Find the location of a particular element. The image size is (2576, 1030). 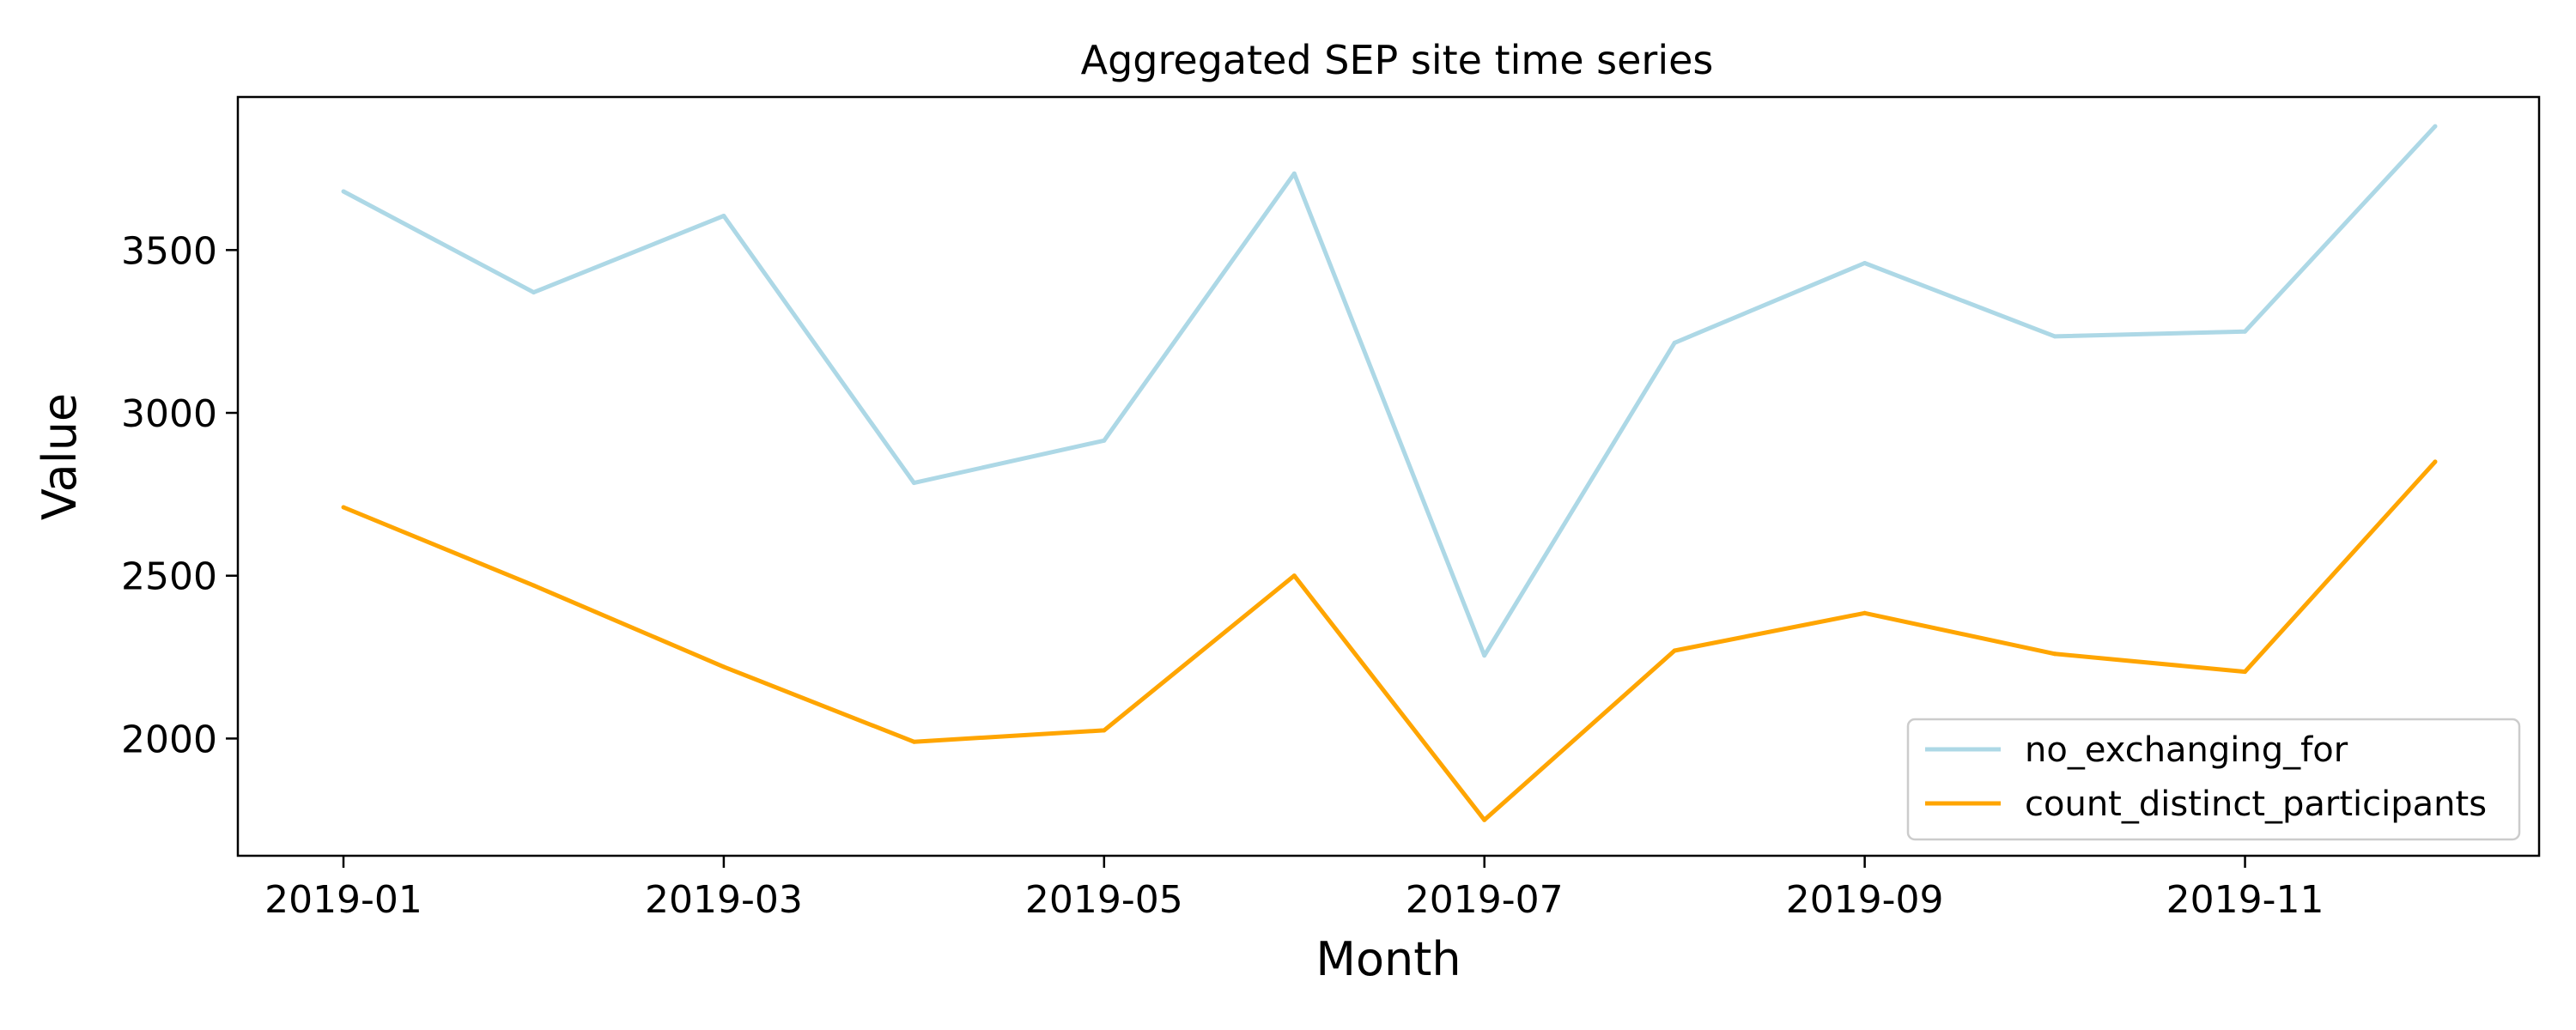

x-tick-label: 2019-03 is located at coordinates (724, 900).